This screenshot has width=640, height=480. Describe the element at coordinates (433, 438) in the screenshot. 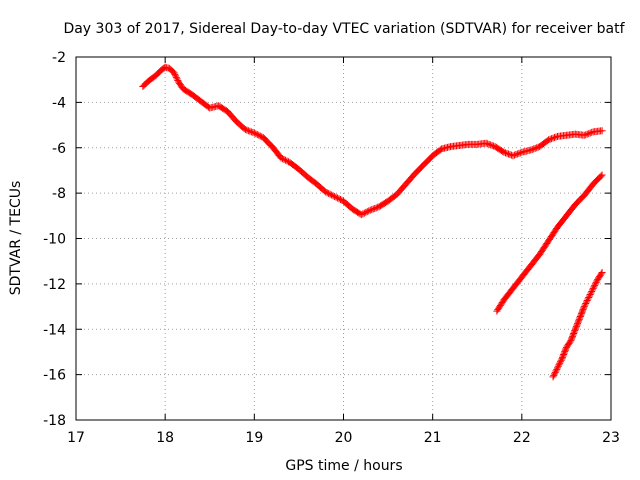

I see `x-tick-label: 21` at that location.